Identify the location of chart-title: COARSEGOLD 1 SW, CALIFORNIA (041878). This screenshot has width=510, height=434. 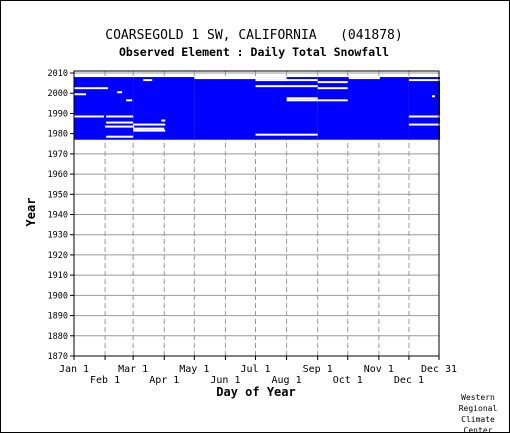
(253, 35).